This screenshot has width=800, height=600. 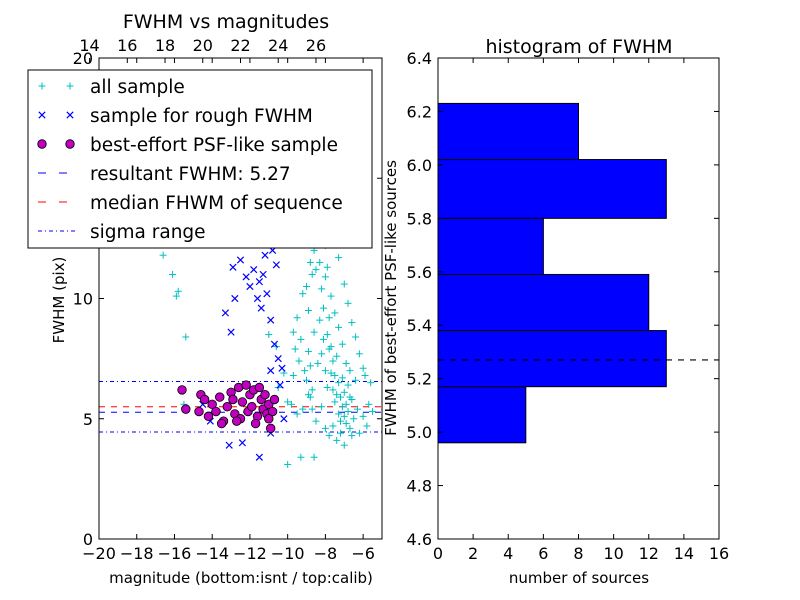 I want to click on y-tick-label: 6.4, so click(x=419, y=58).